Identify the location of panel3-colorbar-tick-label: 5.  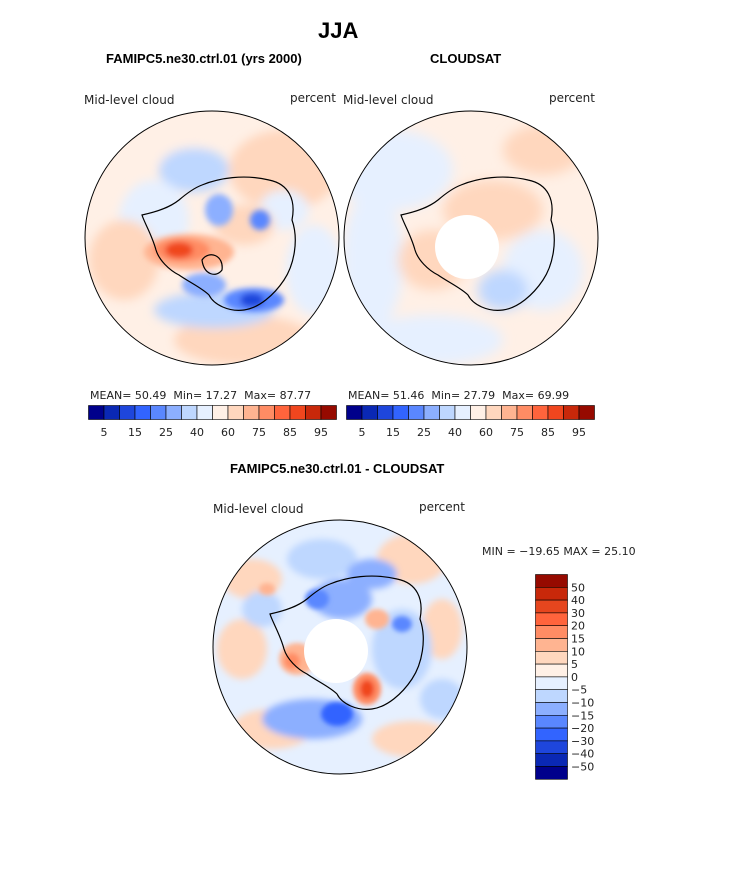
(574, 664).